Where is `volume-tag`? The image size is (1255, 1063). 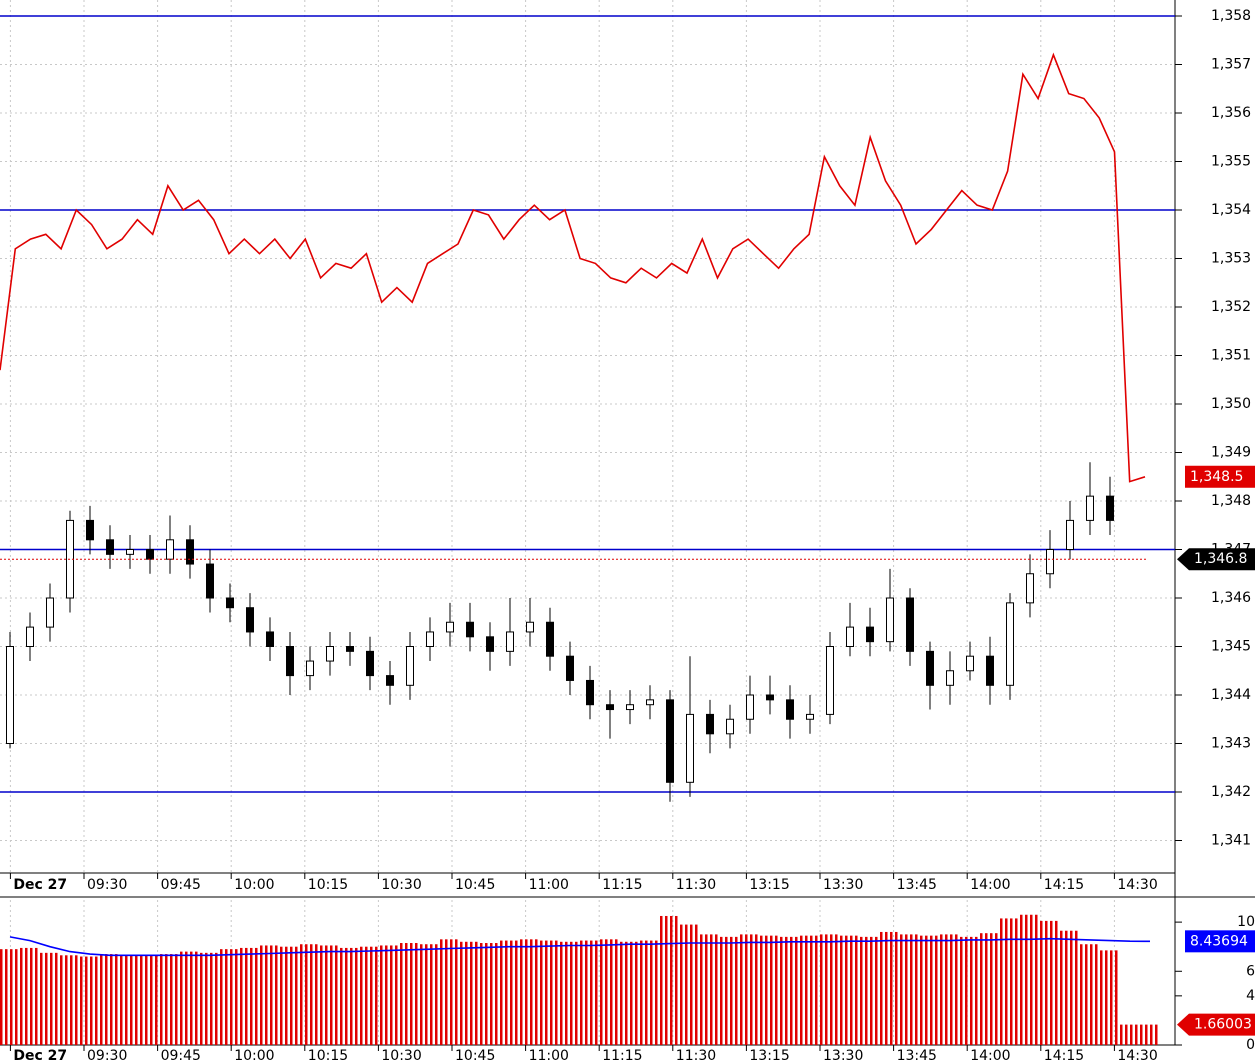
volume-tag is located at coordinates (1216, 1024).